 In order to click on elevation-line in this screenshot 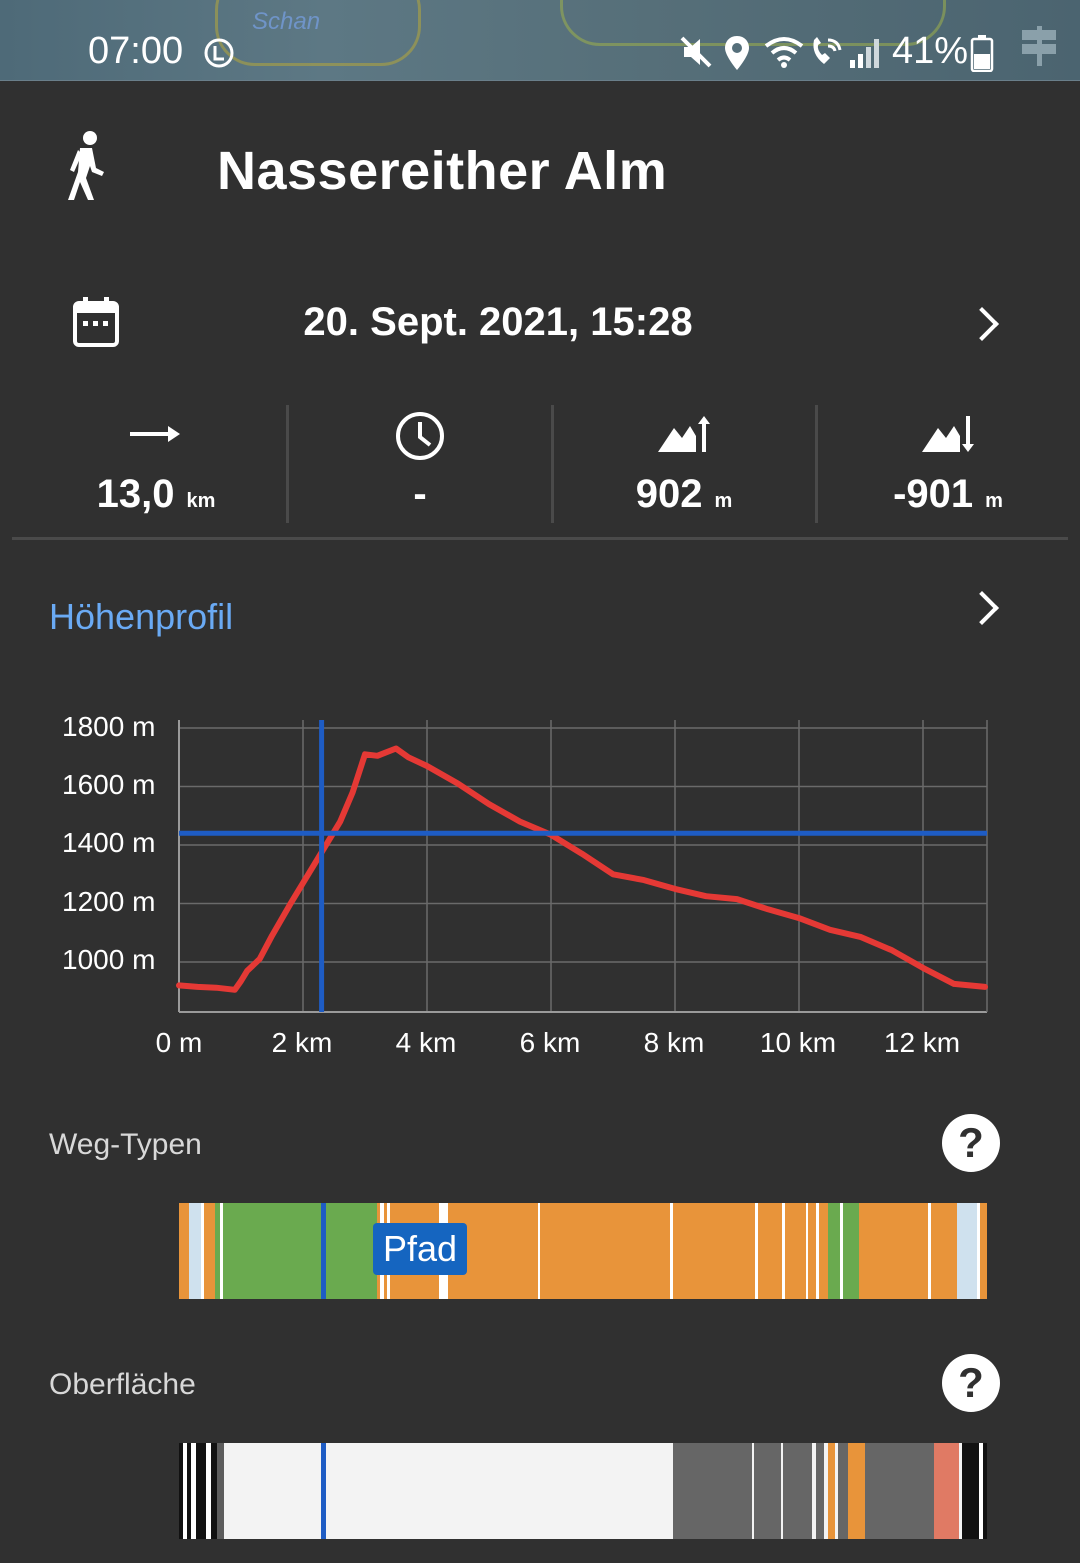, I will do `click(582, 869)`.